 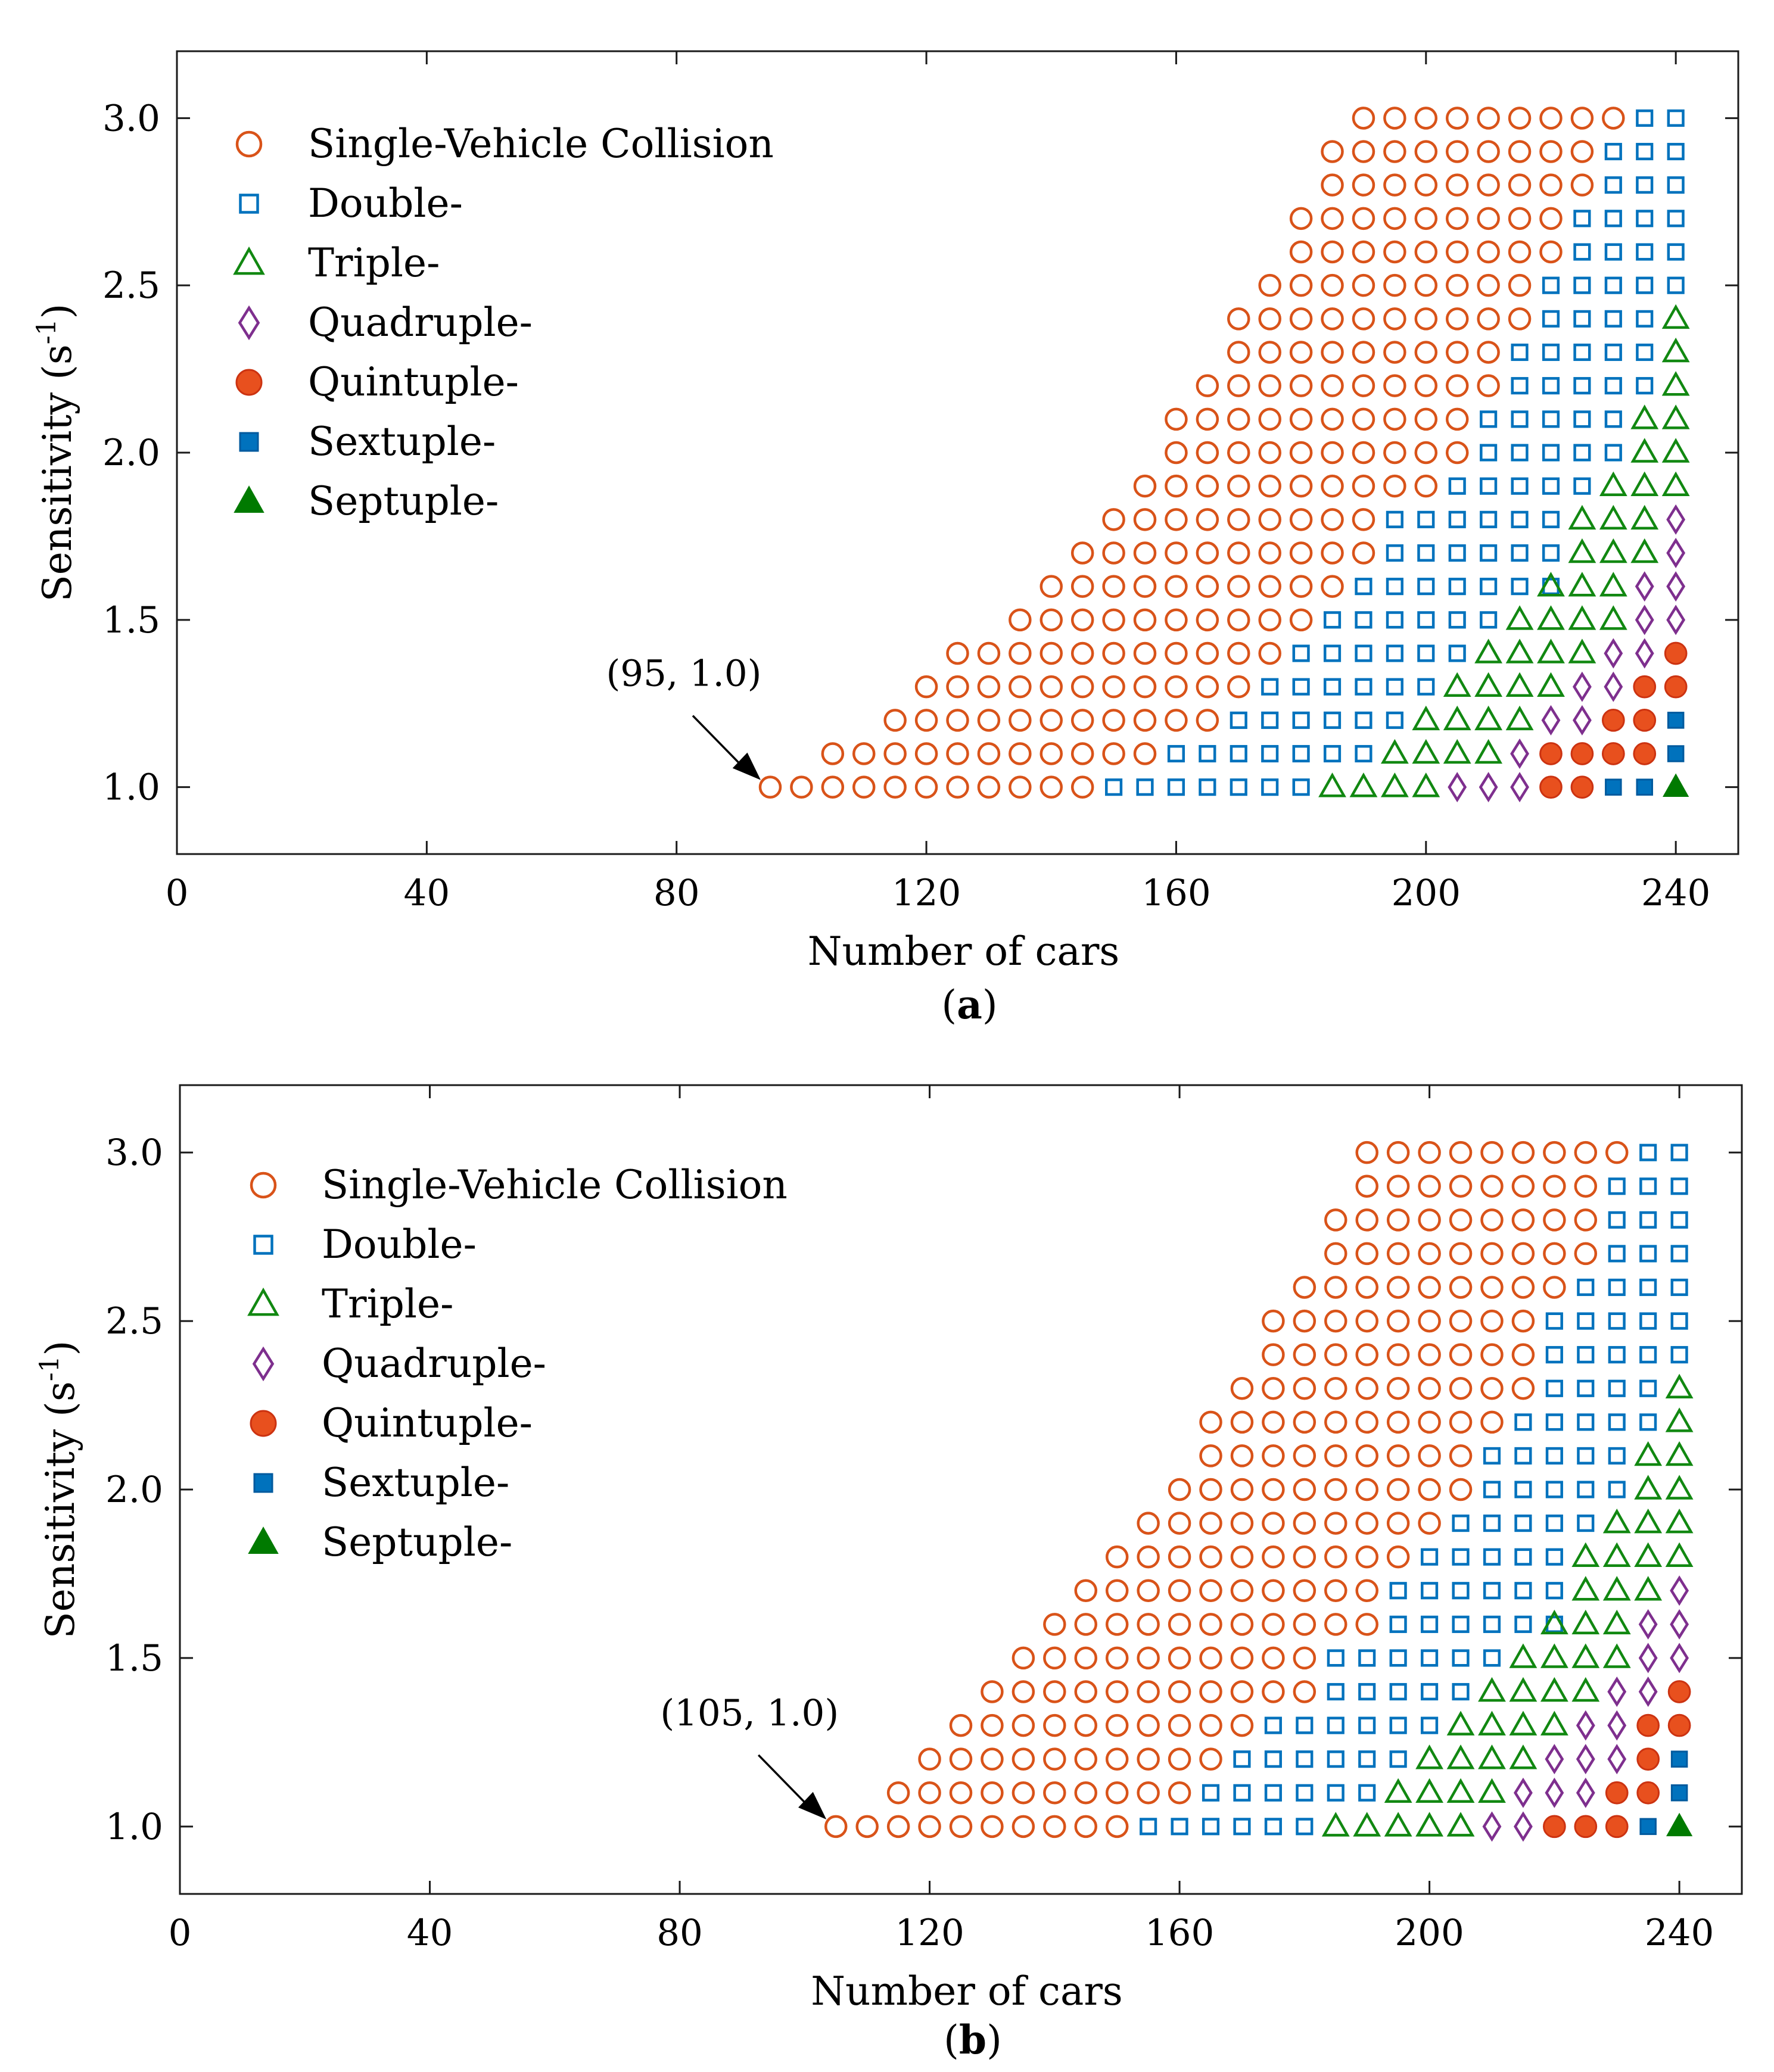 What do you see at coordinates (415, 1483) in the screenshot?
I see `legend-label-sextuple: Sextuple-` at bounding box center [415, 1483].